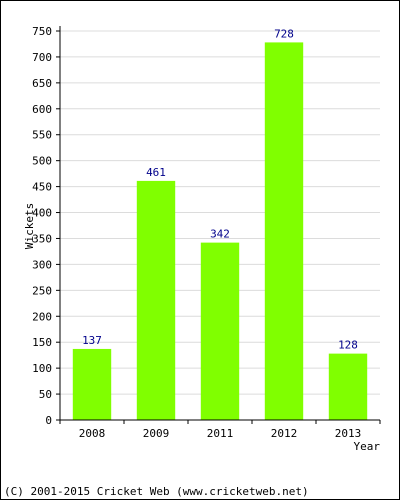  What do you see at coordinates (367, 446) in the screenshot?
I see `x-axis-label: Year` at bounding box center [367, 446].